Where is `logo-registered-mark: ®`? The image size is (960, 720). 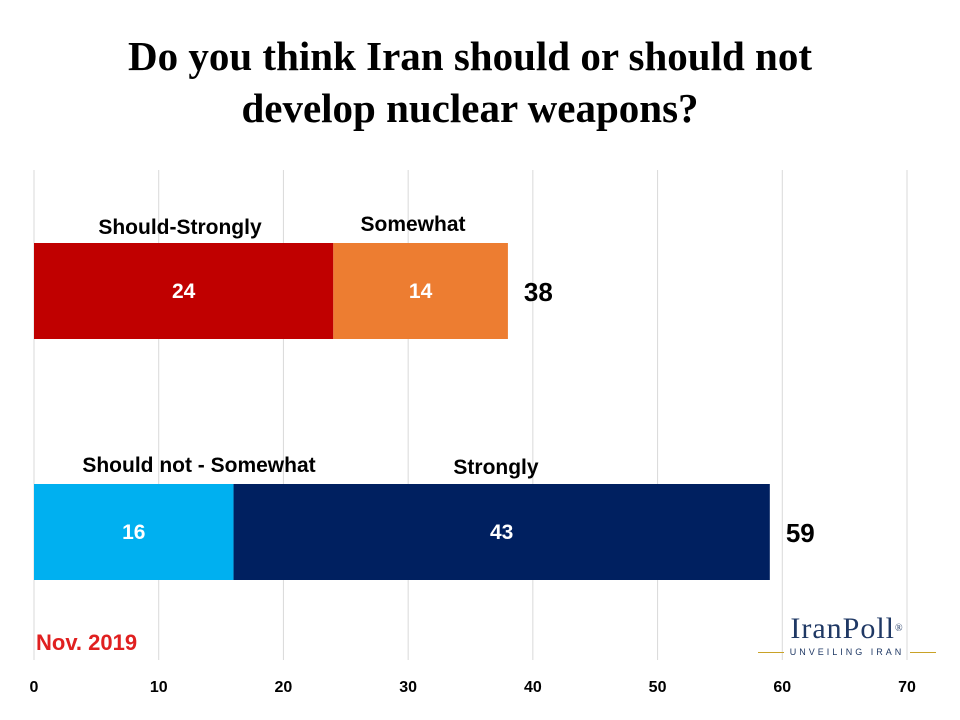
logo-registered-mark: ® is located at coordinates (899, 628).